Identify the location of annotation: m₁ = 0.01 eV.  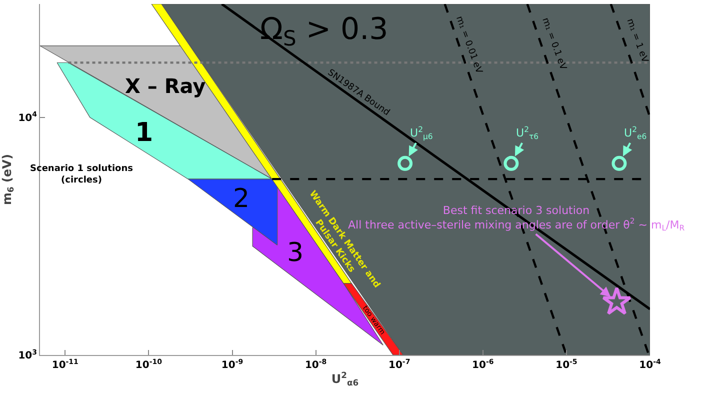
(469, 45).